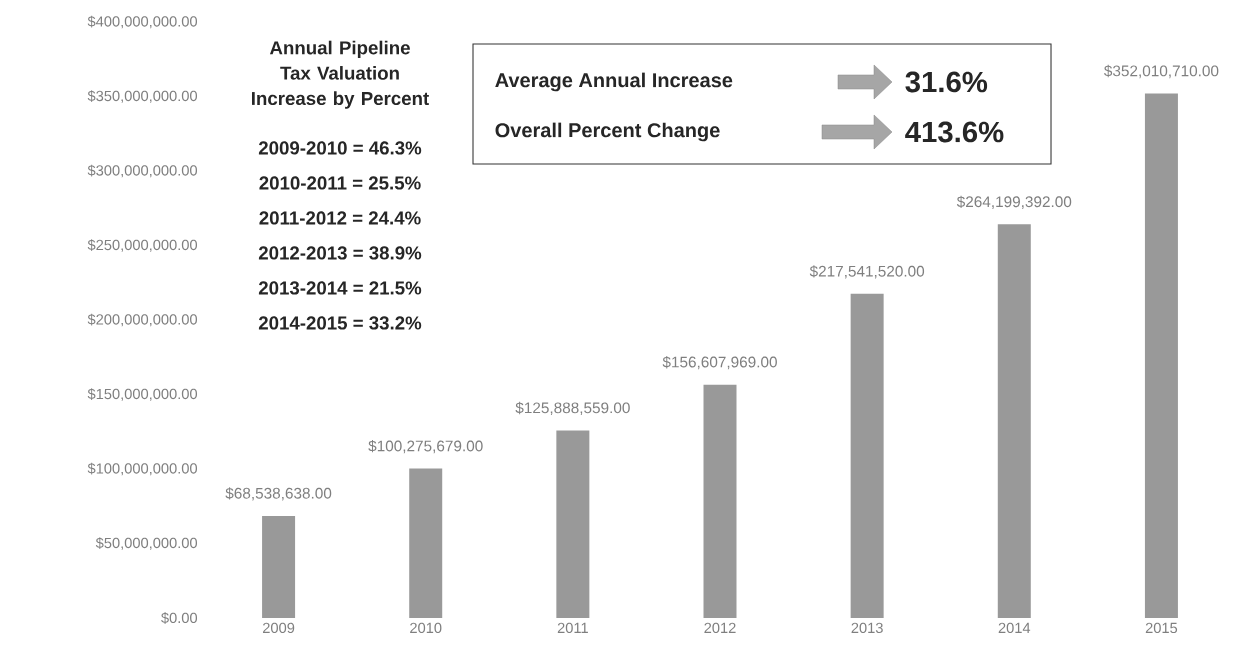 This screenshot has height=668, width=1243. What do you see at coordinates (340, 183) in the screenshot?
I see `annotation: 2010-2011 = 25.5%` at bounding box center [340, 183].